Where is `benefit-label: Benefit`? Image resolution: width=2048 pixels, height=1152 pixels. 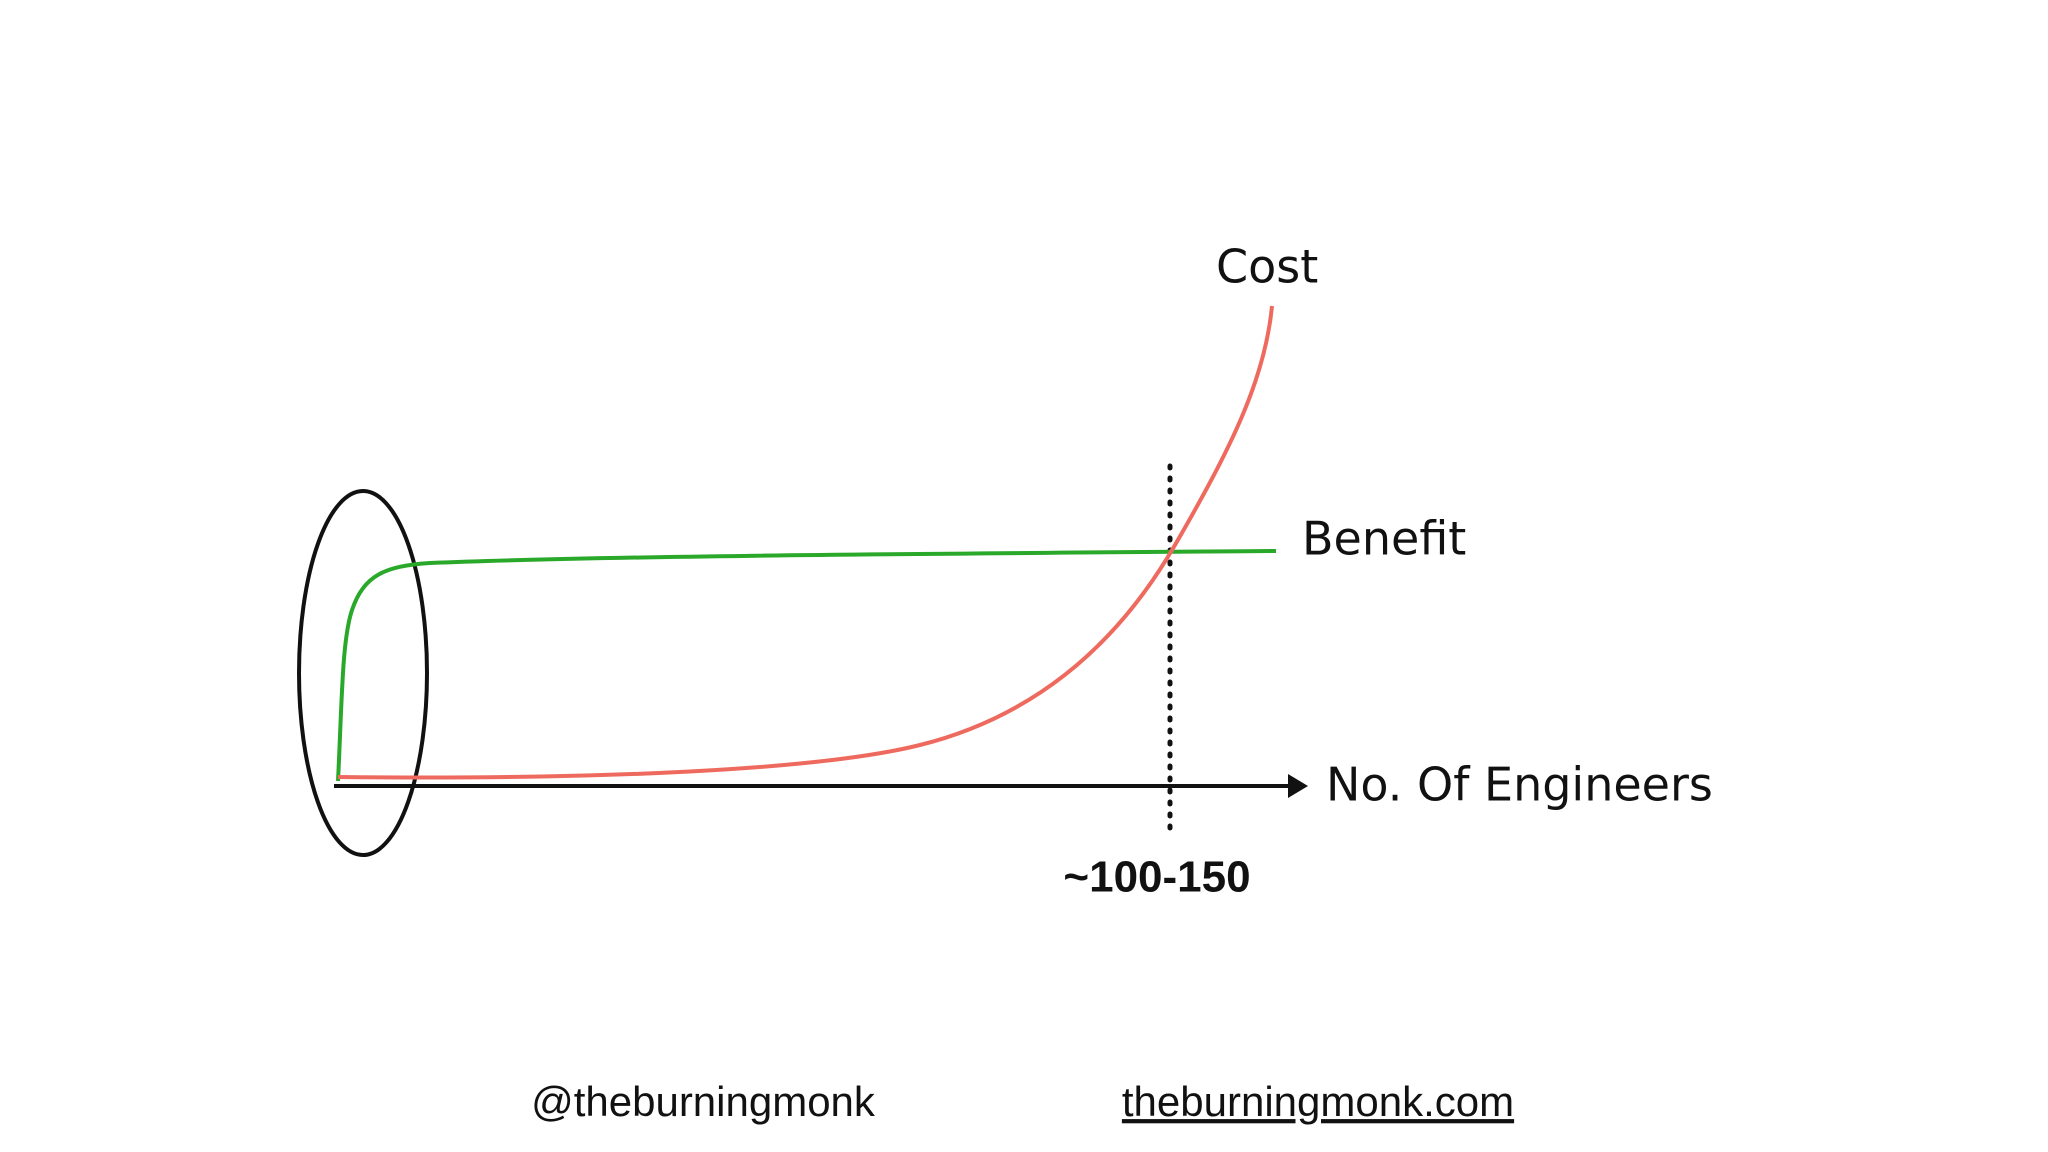
benefit-label: Benefit is located at coordinates (1384, 539).